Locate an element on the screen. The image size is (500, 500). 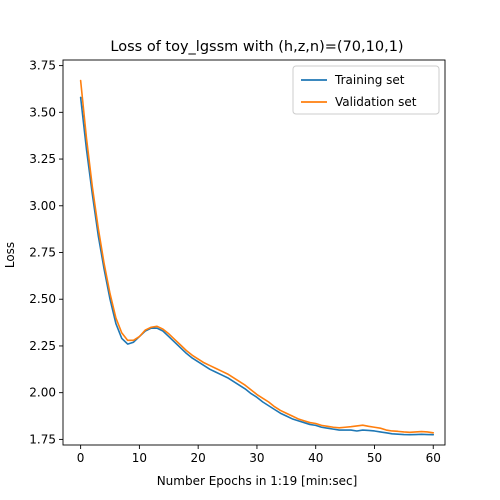
legend-box is located at coordinates (366, 90).